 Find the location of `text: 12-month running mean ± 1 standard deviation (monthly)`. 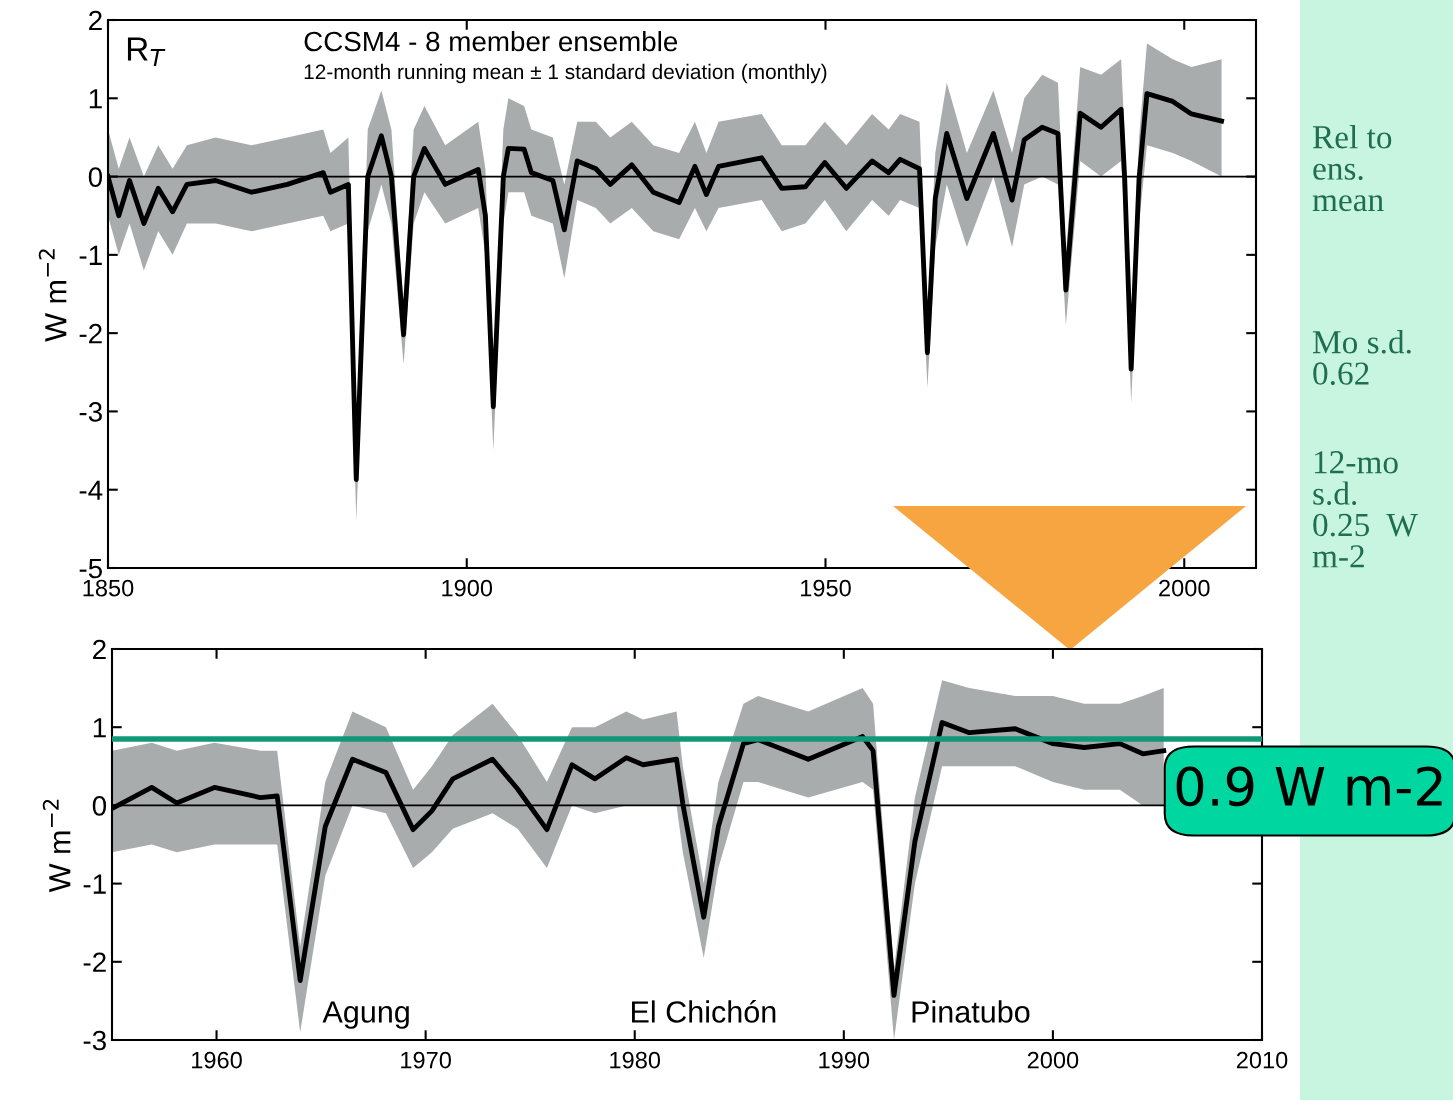

text: 12-month running mean ± 1 standard deviation (monthly) is located at coordinates (565, 73).